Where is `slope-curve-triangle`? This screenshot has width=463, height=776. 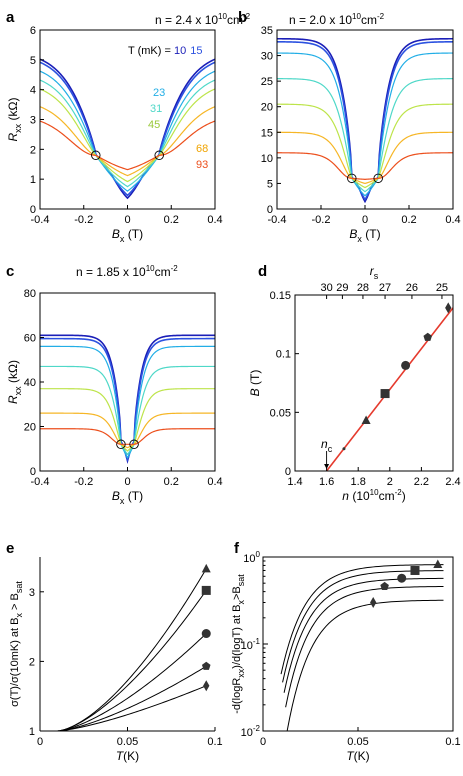
slope-curve-triangle is located at coordinates (362, 619).